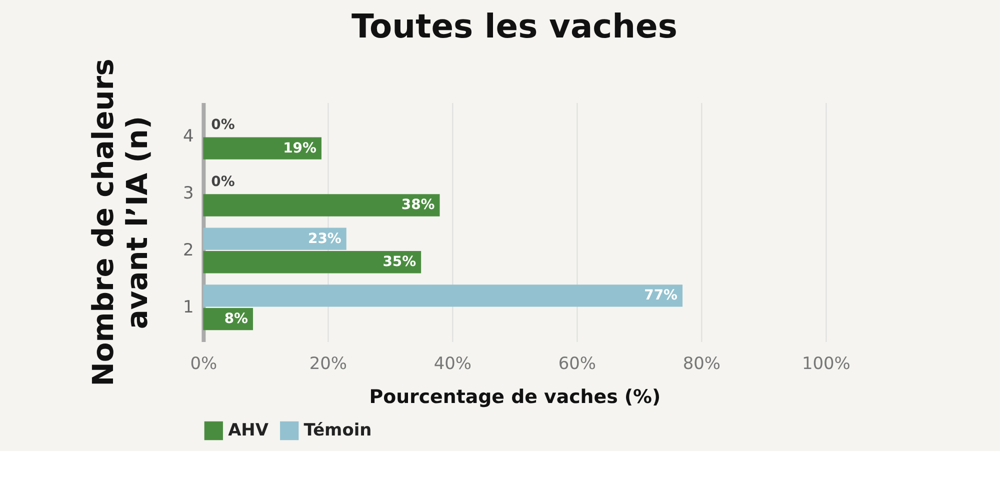  I want to click on data-label: 35%, so click(399, 262).